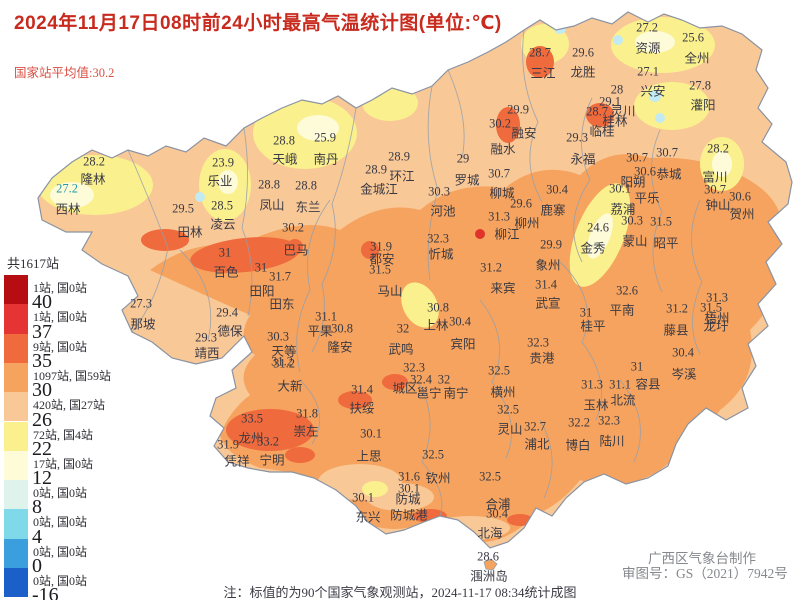  Describe the element at coordinates (45, 592) in the screenshot. I see `legend-boundary-value: -16` at that location.